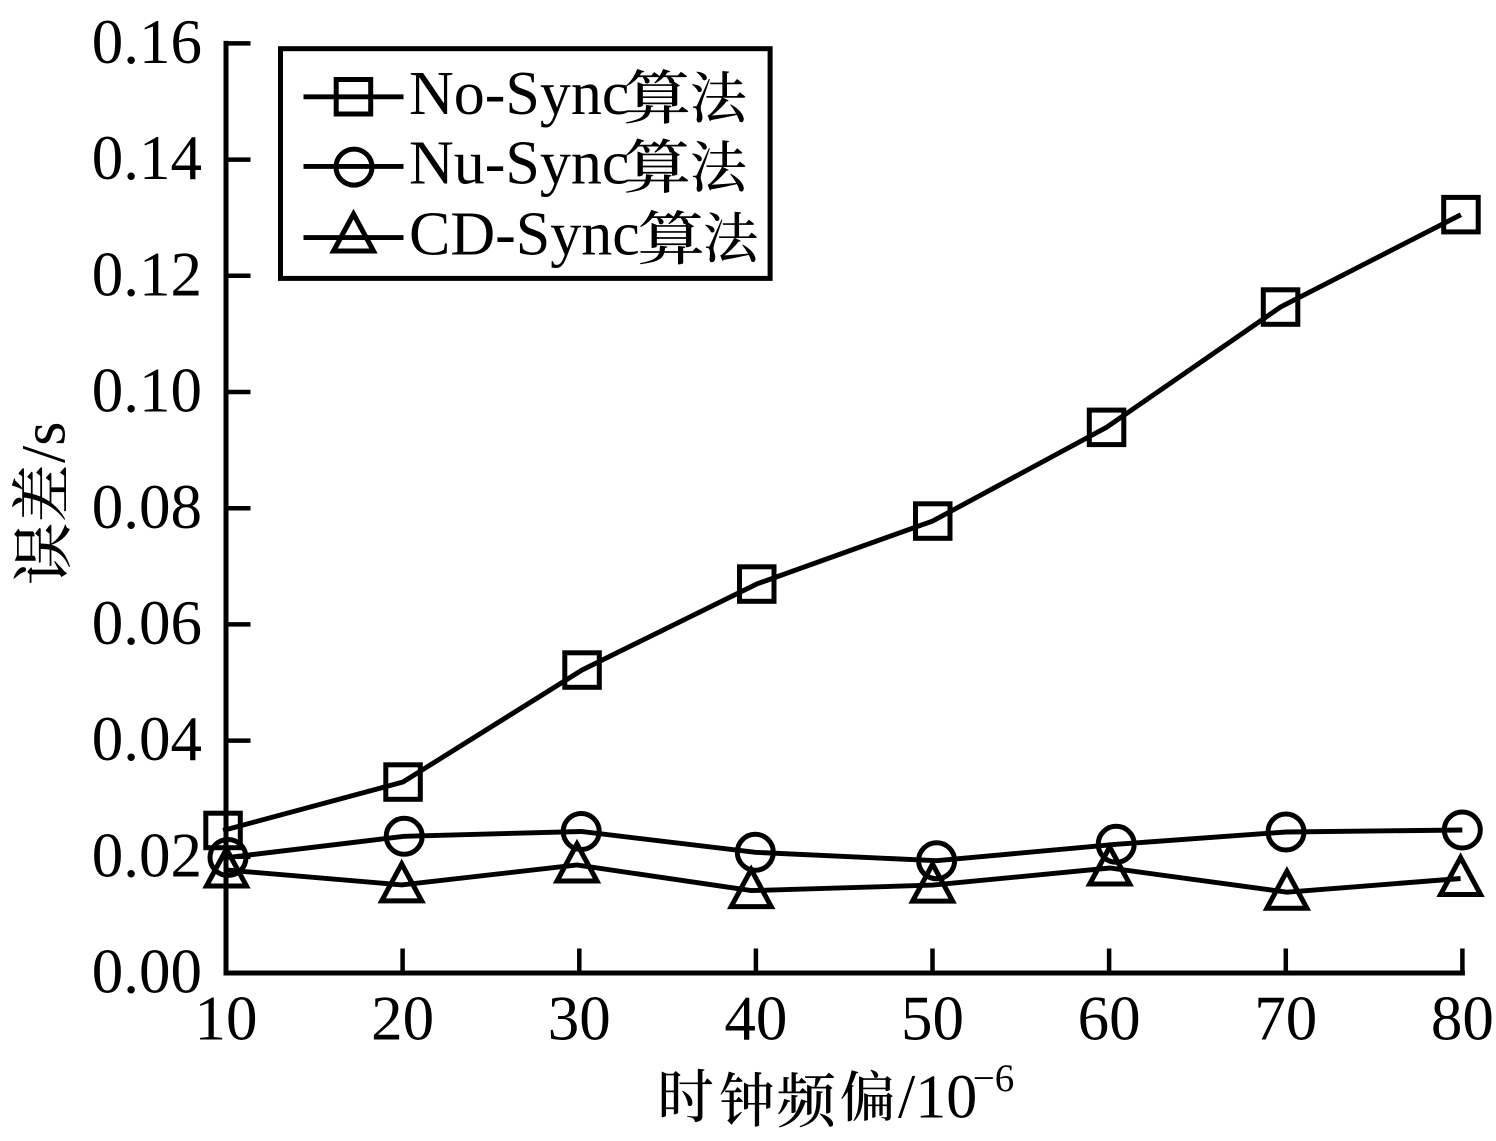 The image size is (1496, 1141). Describe the element at coordinates (994, 1078) in the screenshot. I see `svg-text: −6` at that location.